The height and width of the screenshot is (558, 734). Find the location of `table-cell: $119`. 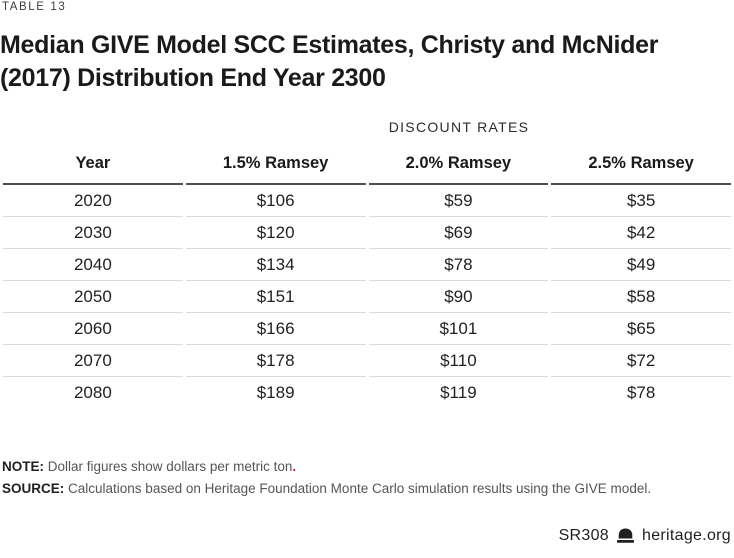

table-cell: $119 is located at coordinates (458, 392).